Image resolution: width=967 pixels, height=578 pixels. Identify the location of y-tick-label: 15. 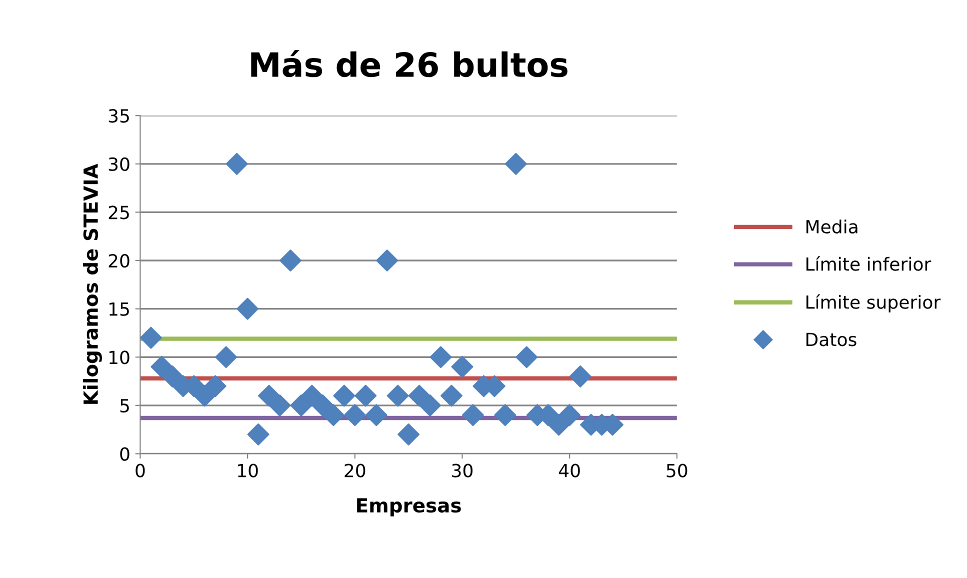
(119, 309).